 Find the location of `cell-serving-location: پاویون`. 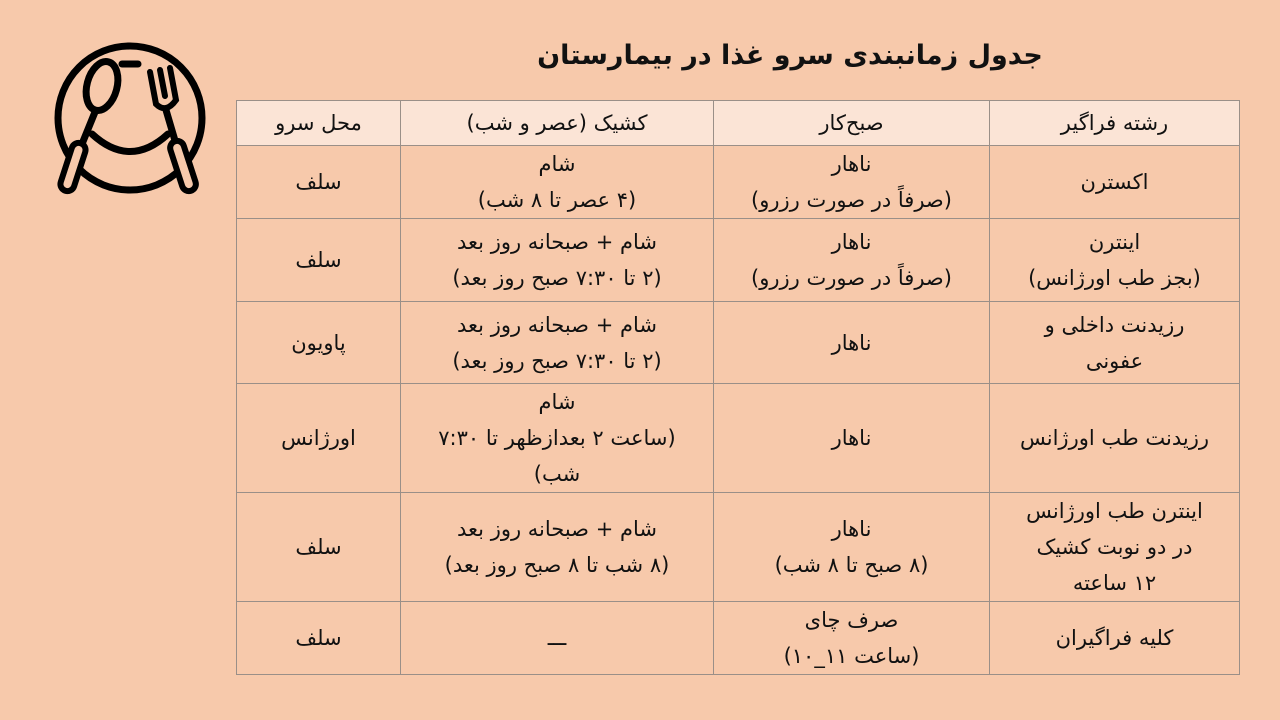

cell-serving-location: پاویون is located at coordinates (318, 342).